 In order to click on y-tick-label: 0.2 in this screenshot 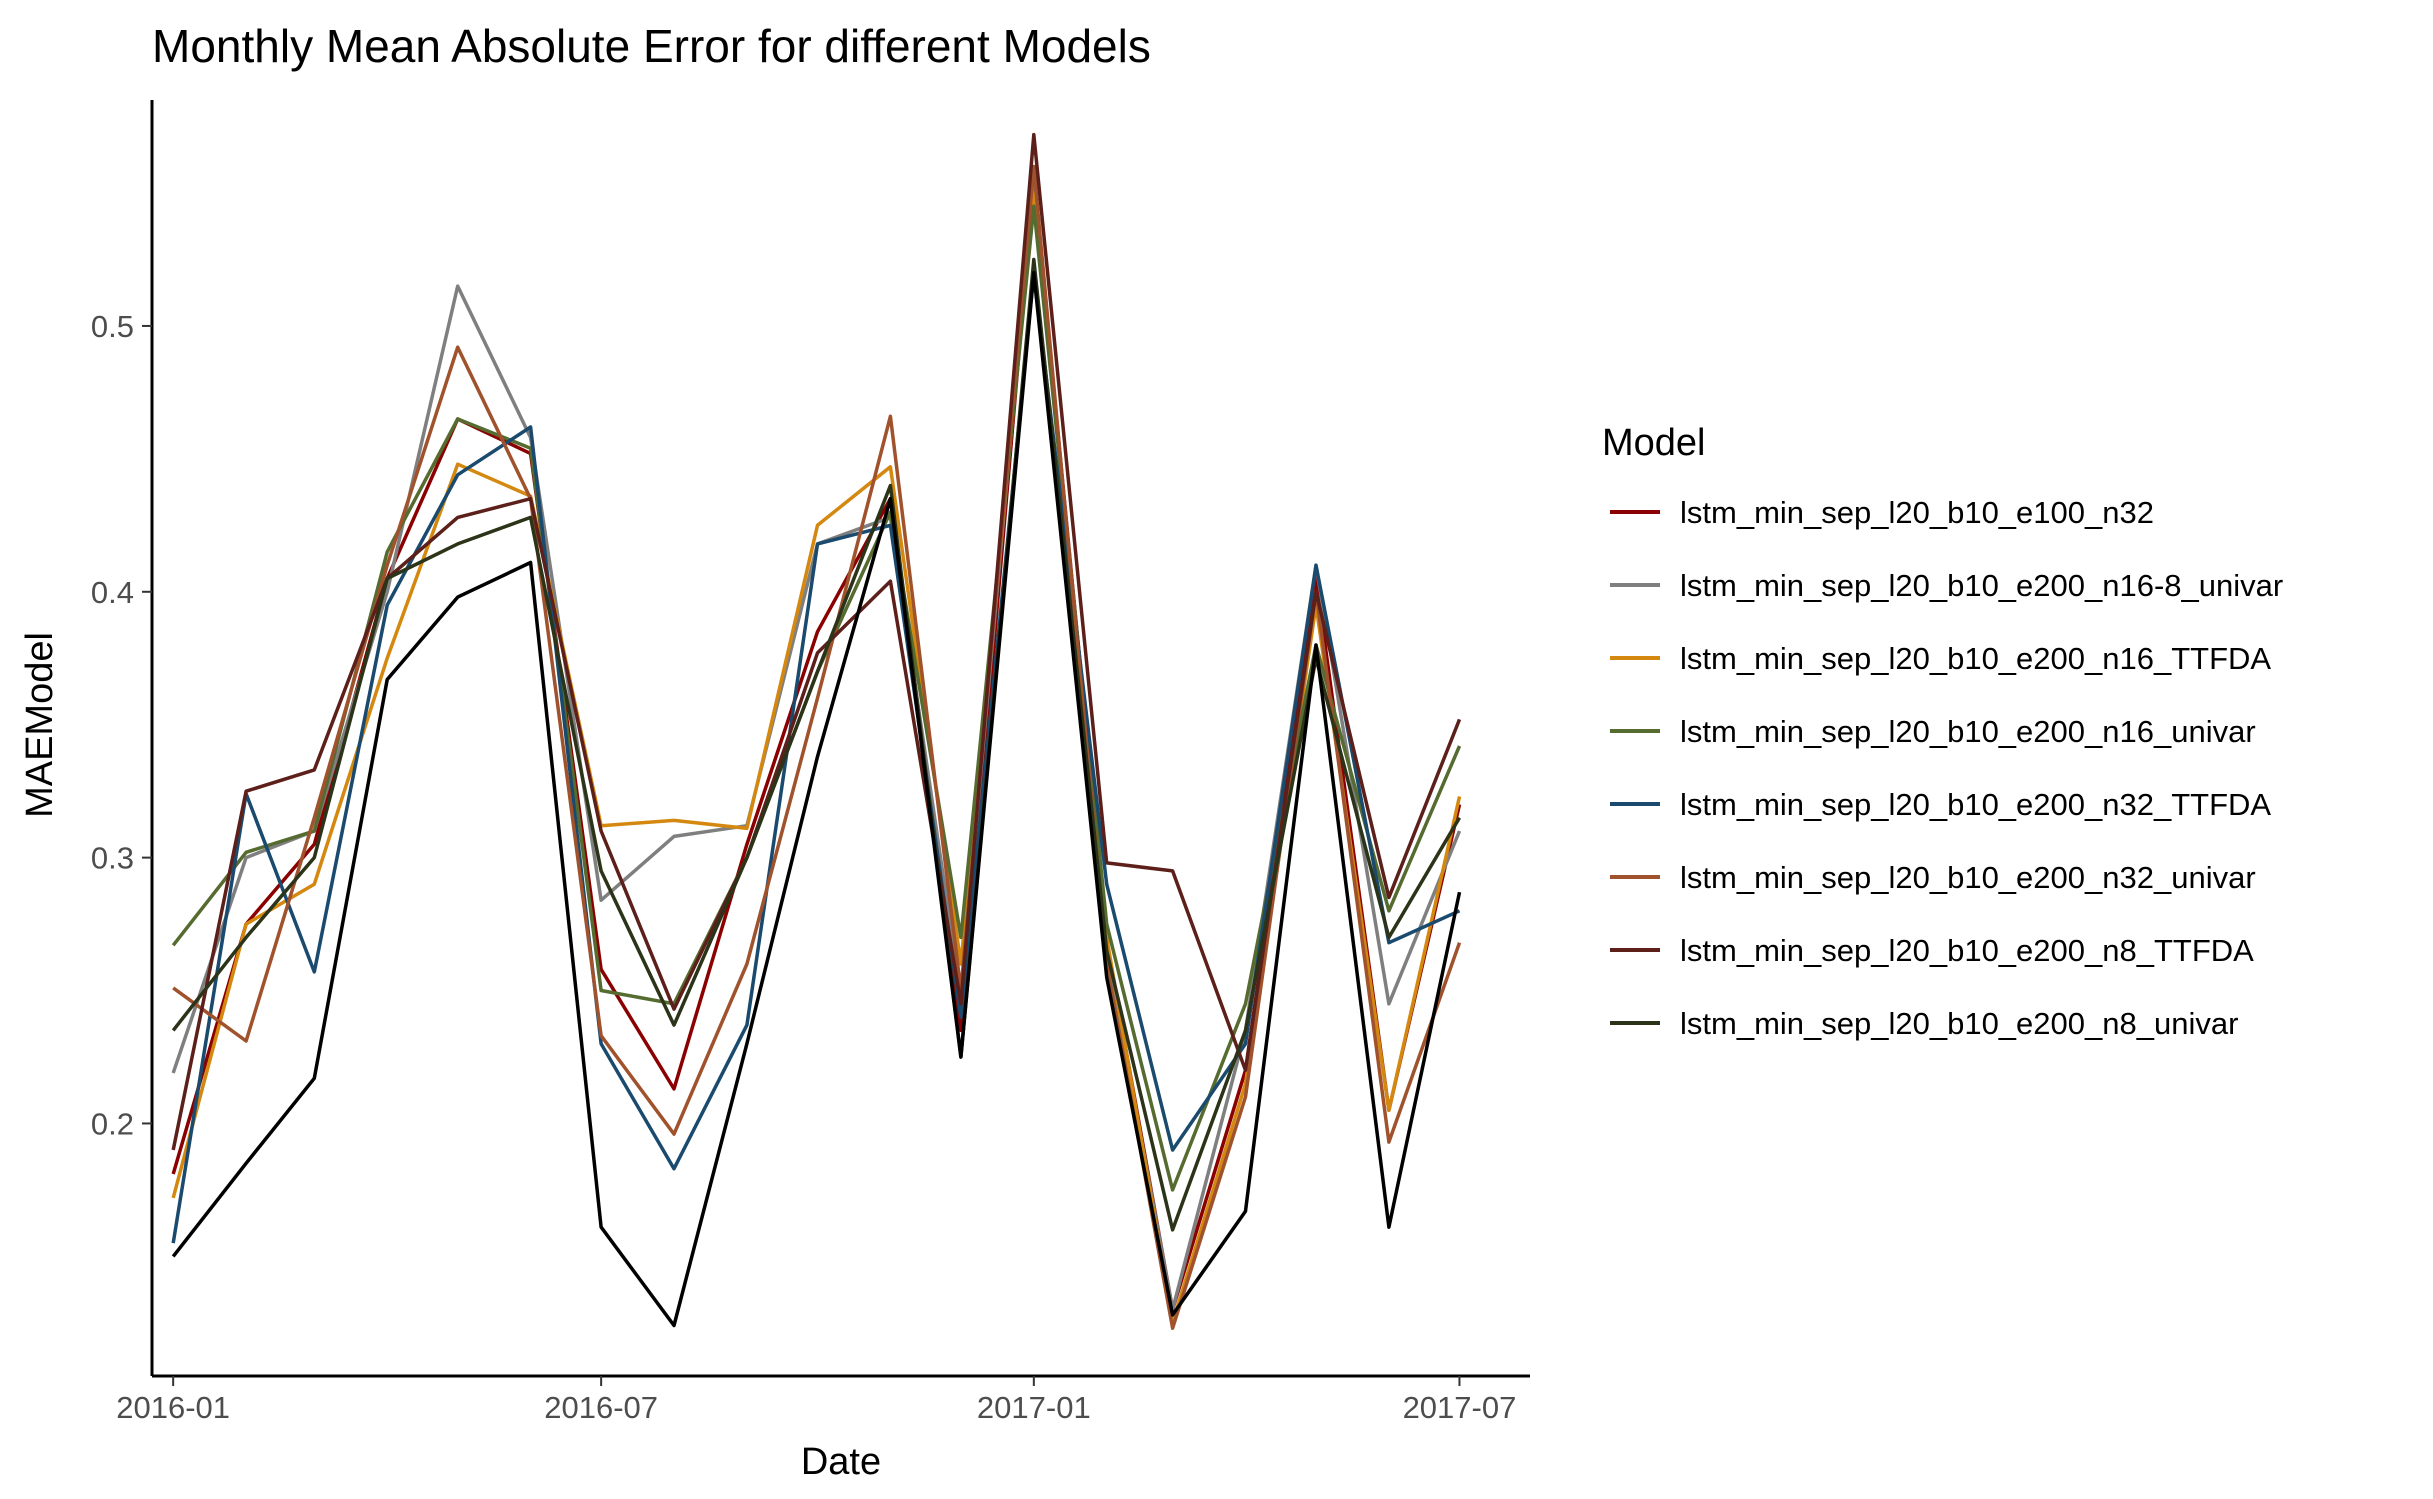, I will do `click(112, 1123)`.